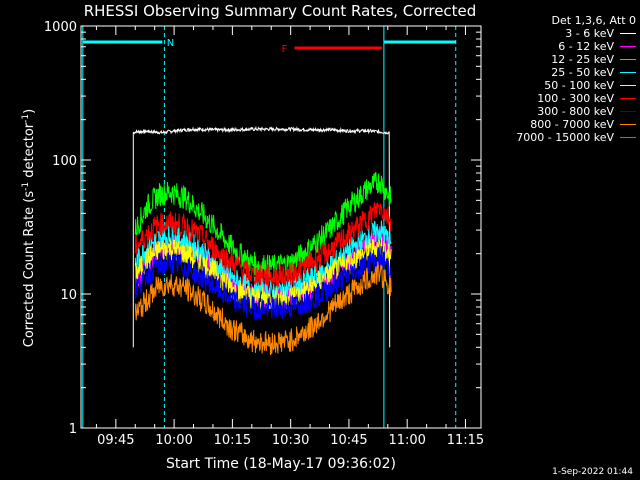 This screenshot has height=480, width=640. I want to click on footer-date: 1-Sep-2022 01:44, so click(592, 472).